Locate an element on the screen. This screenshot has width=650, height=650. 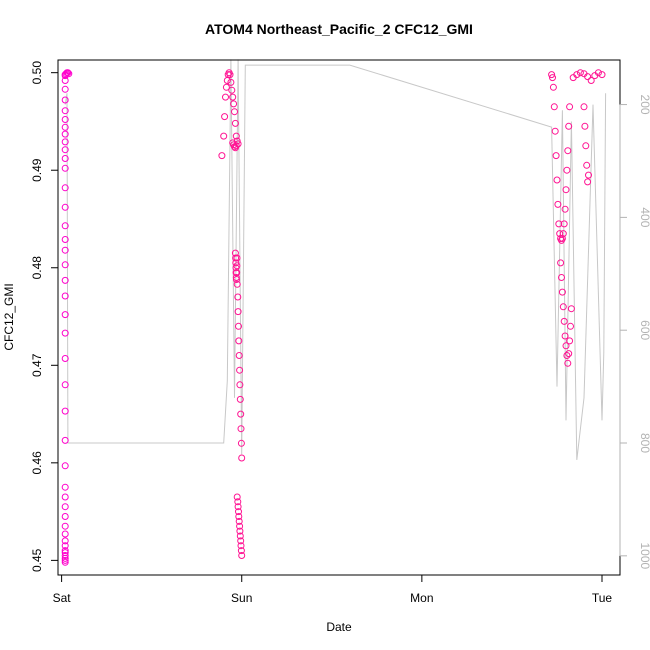
y-axis-label: CFC12_GMI is located at coordinates (9, 316).